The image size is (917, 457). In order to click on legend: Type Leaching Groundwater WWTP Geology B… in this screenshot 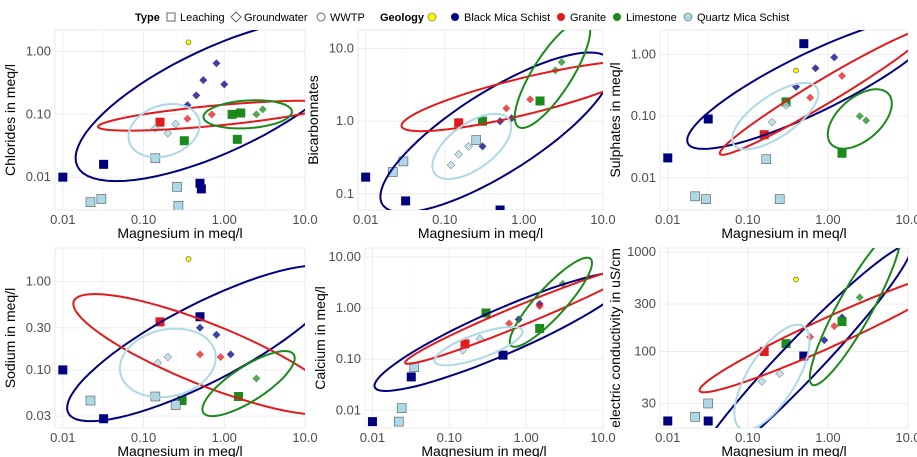, I will do `click(462, 17)`.